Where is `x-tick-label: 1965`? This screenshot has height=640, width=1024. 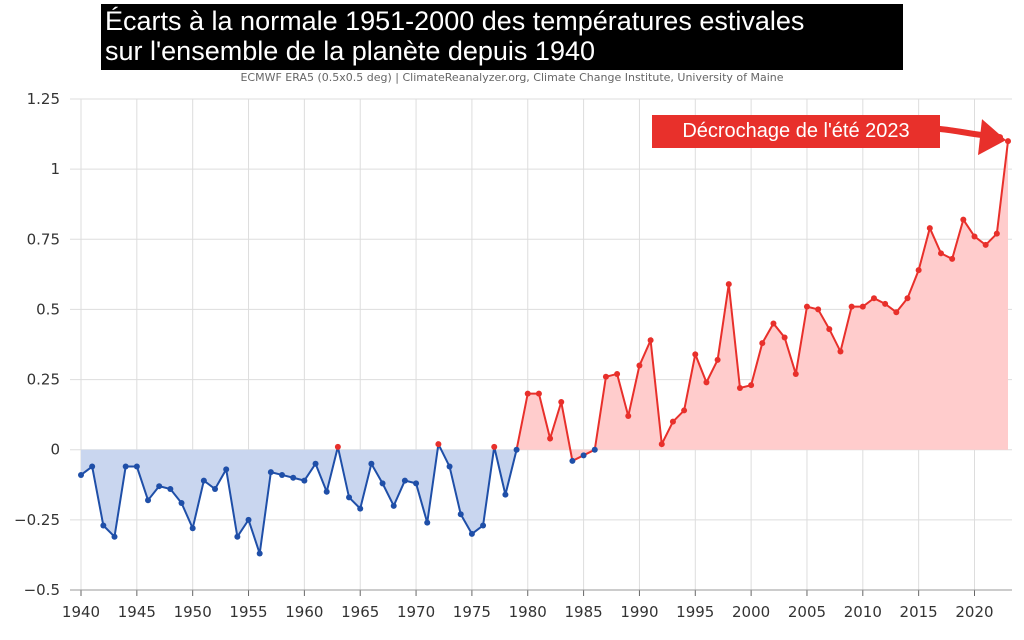 x-tick-label: 1965 is located at coordinates (360, 612).